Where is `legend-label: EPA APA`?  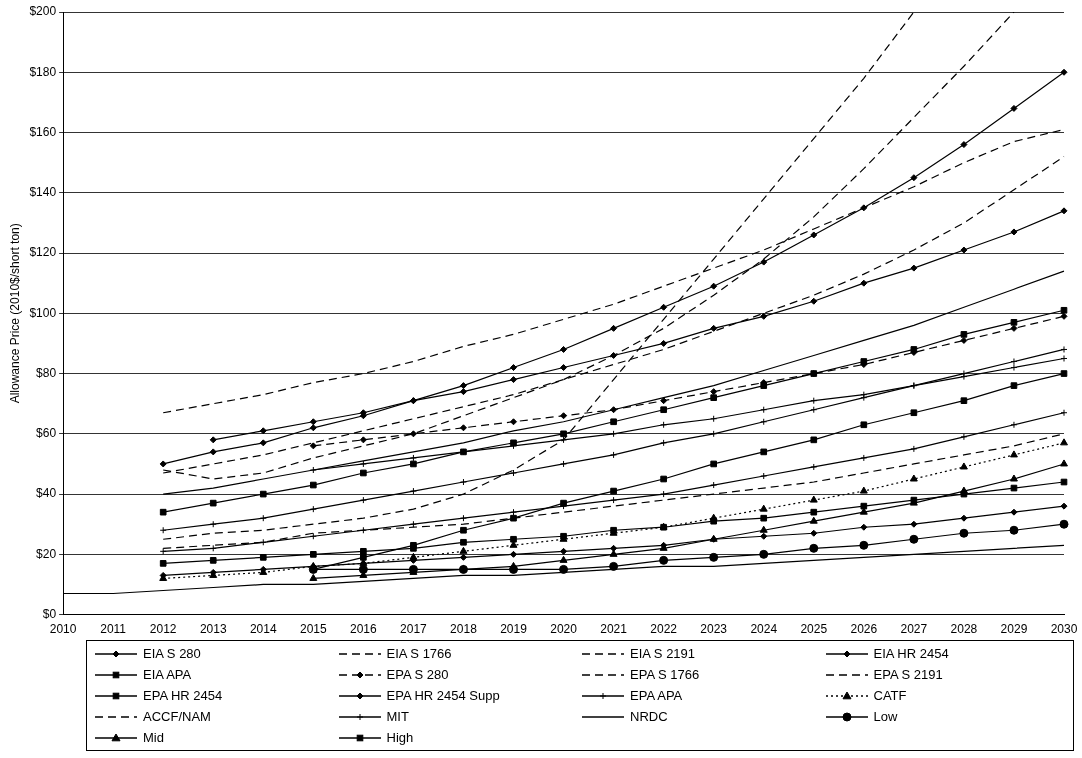 legend-label: EPA APA is located at coordinates (656, 695).